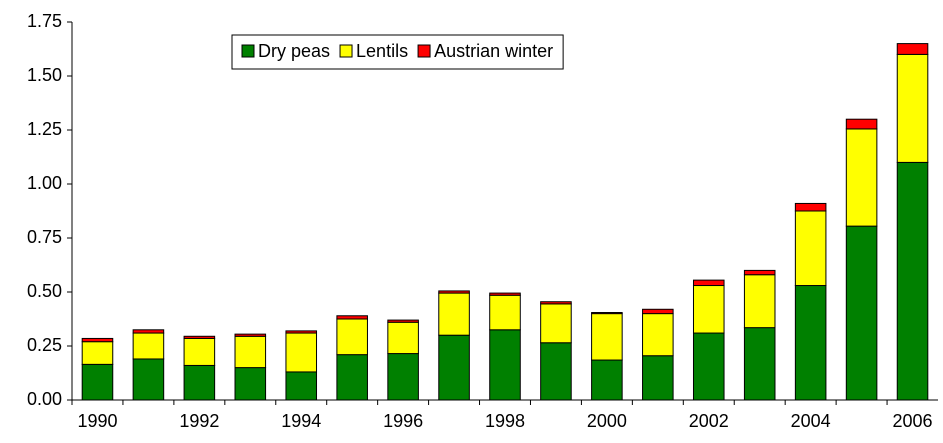 The image size is (943, 443). What do you see at coordinates (44, 129) in the screenshot?
I see `y-tick-label: 1.25` at bounding box center [44, 129].